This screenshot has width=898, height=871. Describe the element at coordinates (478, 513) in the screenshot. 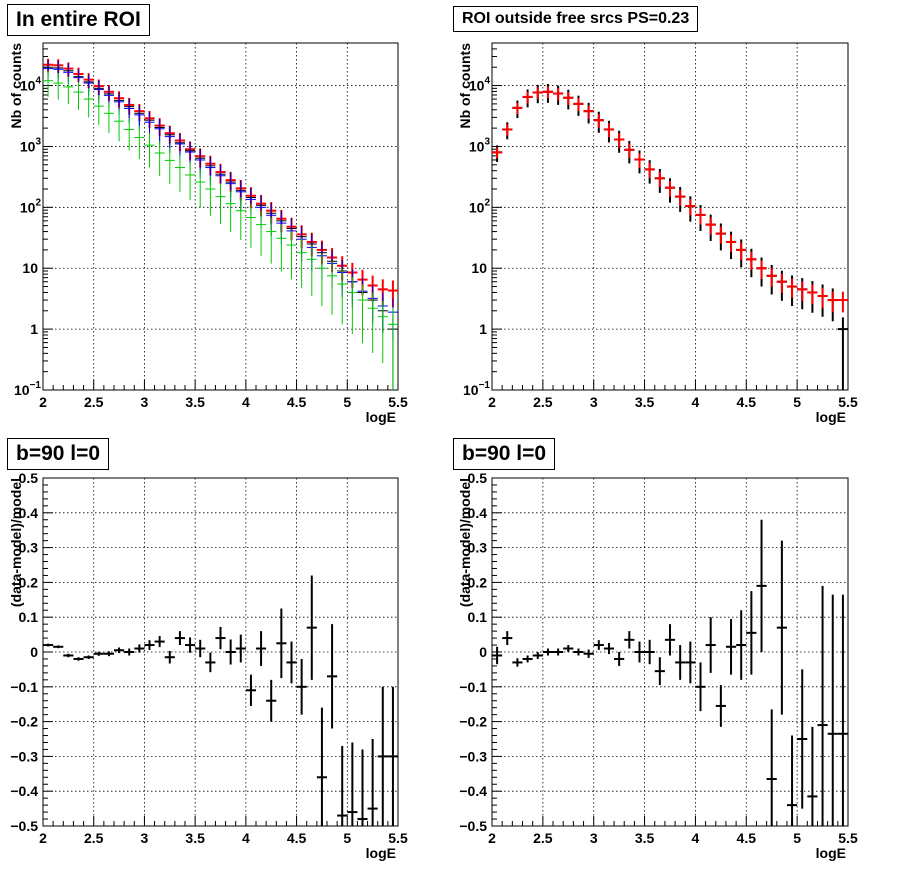

I see `y-tick-label: 0.4` at that location.